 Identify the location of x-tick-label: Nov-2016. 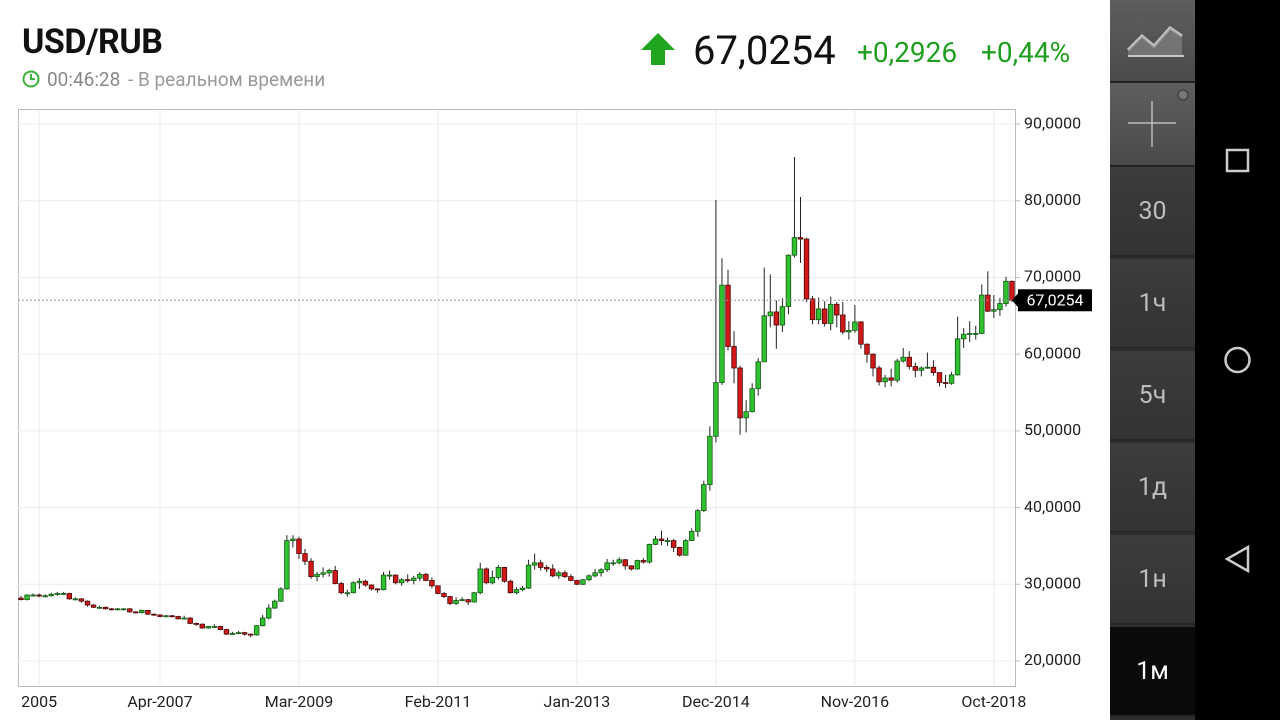
(855, 701).